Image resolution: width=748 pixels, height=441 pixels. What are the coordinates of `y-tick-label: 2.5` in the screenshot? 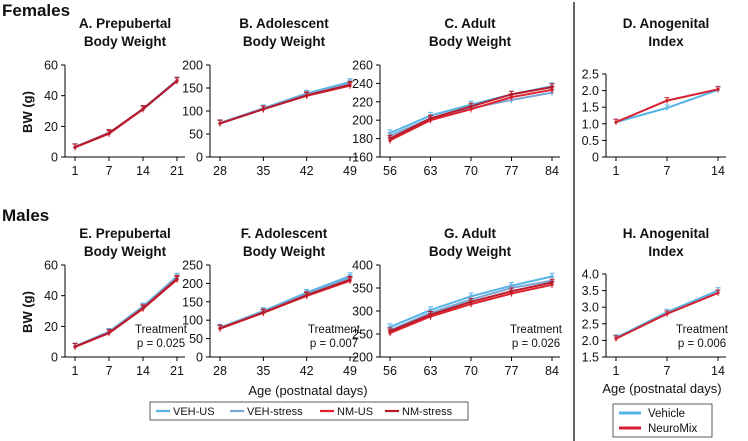 It's located at (590, 324).